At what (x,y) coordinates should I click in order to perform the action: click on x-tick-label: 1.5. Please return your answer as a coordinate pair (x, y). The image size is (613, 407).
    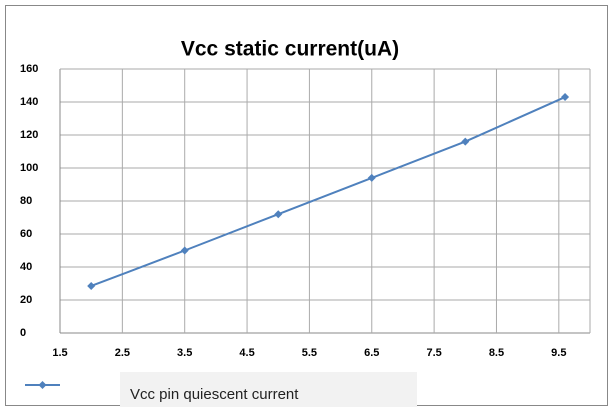
    Looking at the image, I should click on (59, 353).